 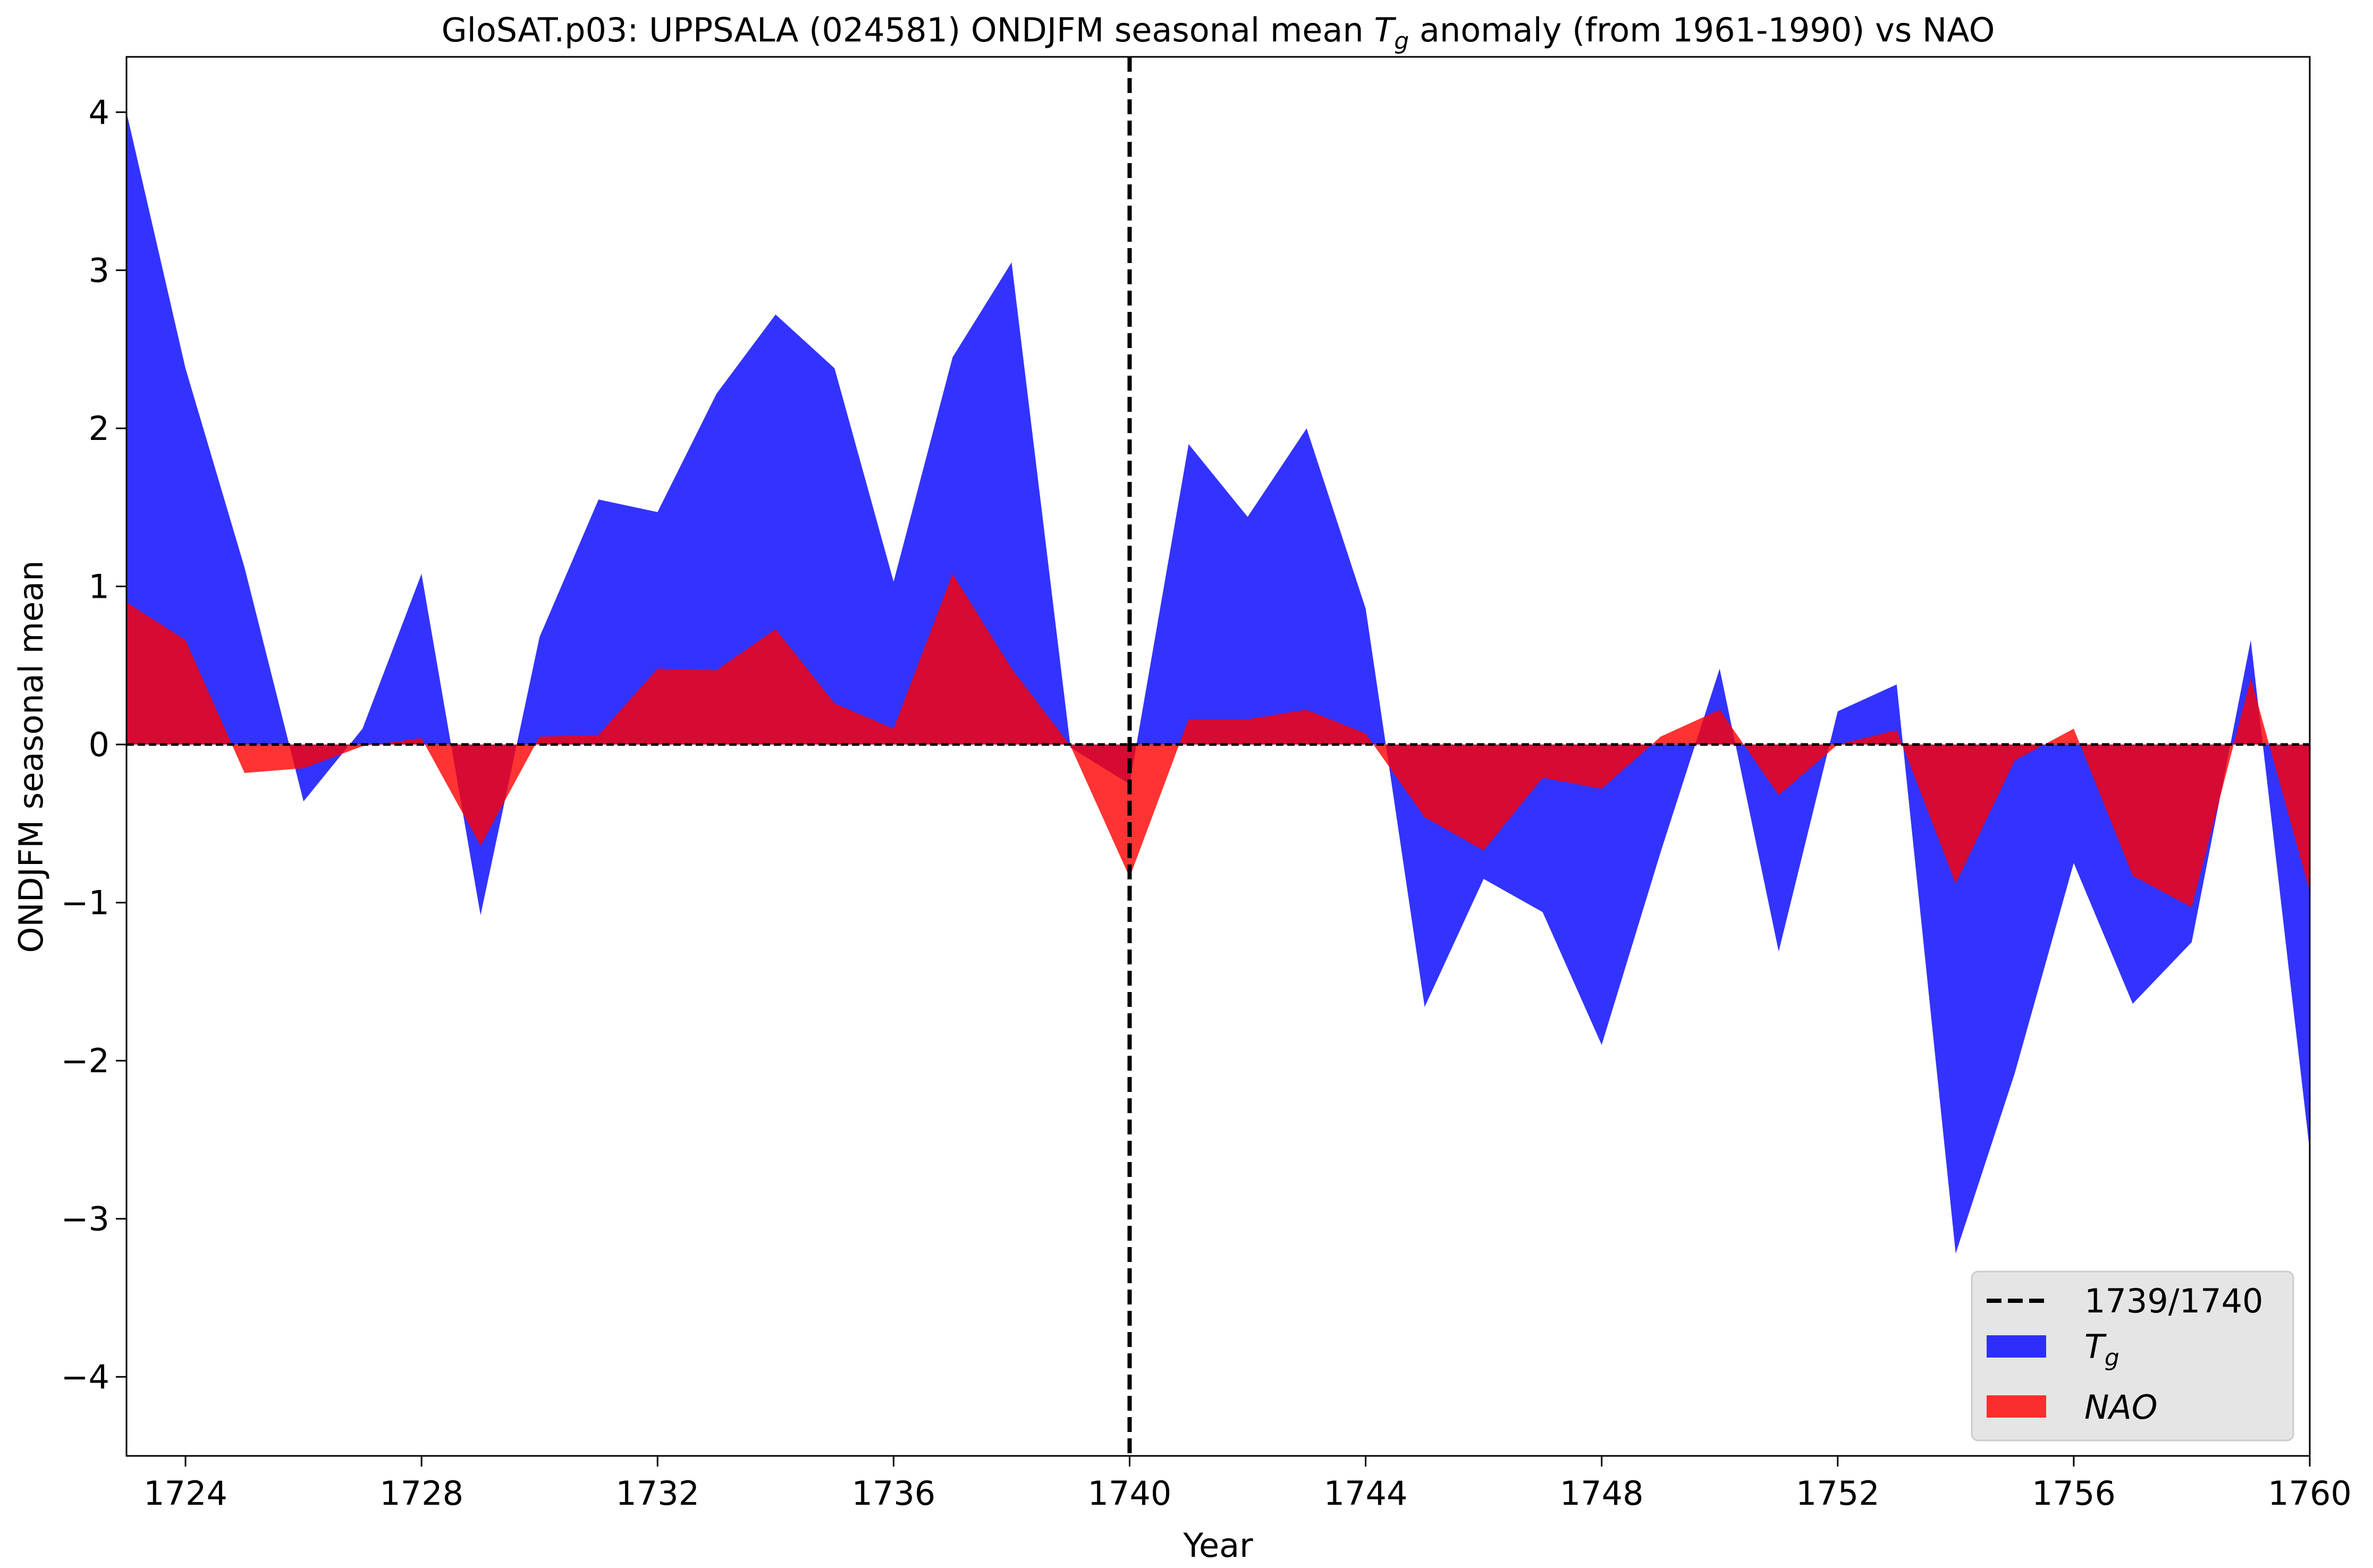 I want to click on y-tick-label: 0, so click(x=99, y=744).